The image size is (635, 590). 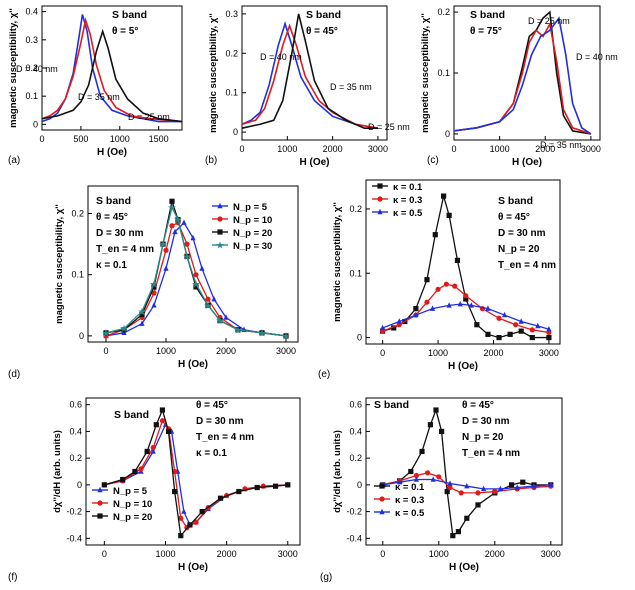 I want to click on parameter-text: N_p = 20, so click(x=483, y=437).